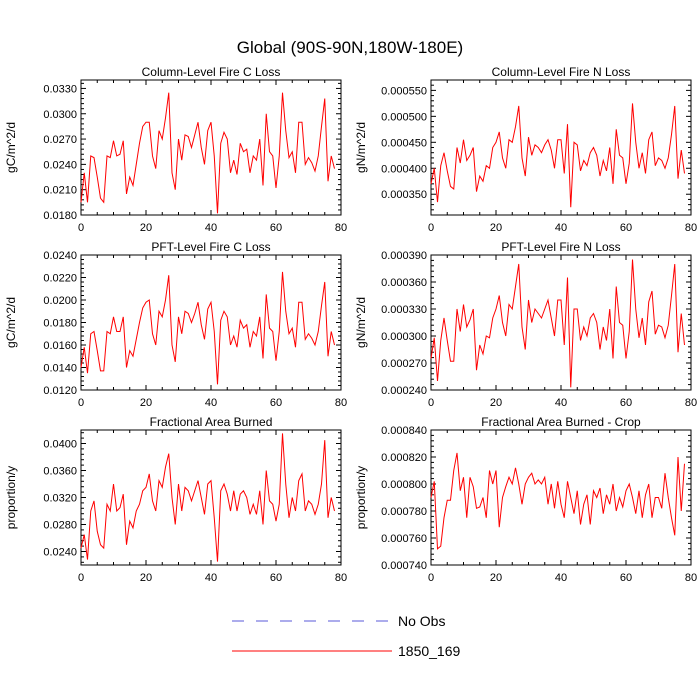 This screenshot has width=700, height=700. What do you see at coordinates (404, 256) in the screenshot?
I see `y-tick-label: 0.000390` at bounding box center [404, 256].